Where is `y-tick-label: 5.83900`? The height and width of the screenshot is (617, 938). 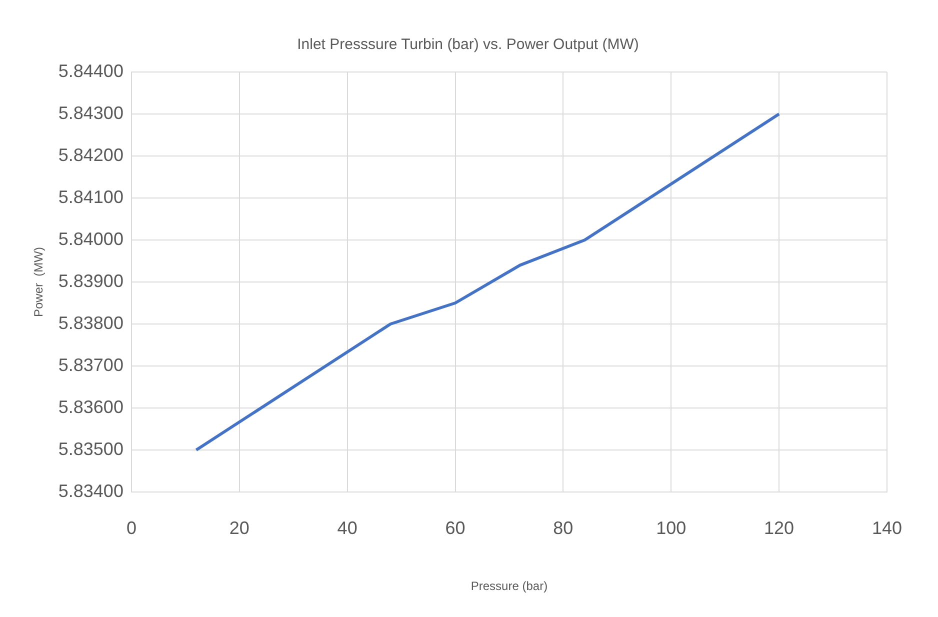 y-tick-label: 5.83900 is located at coordinates (91, 280).